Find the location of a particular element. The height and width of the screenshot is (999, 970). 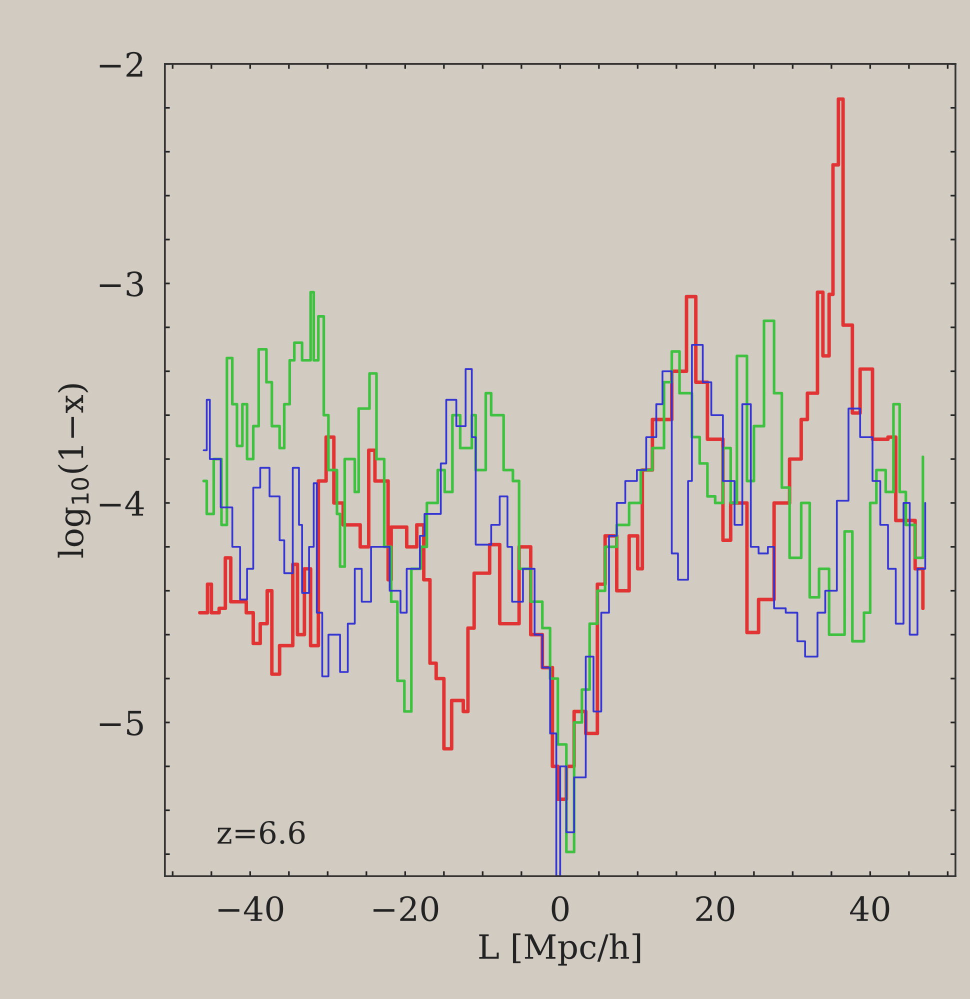

x-tick-label: 0 is located at coordinates (560, 909).